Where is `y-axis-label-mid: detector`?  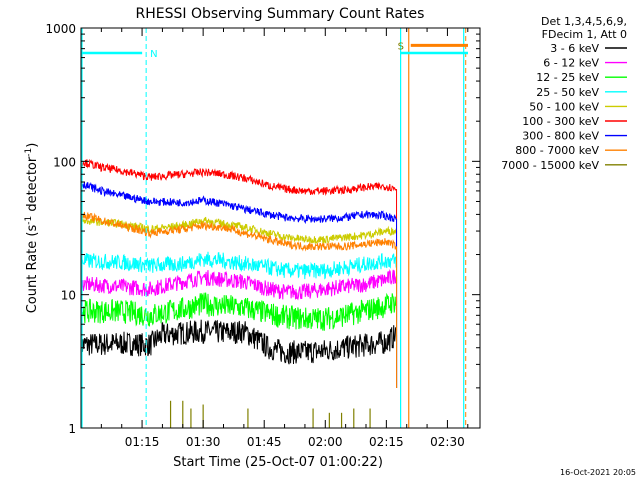 y-axis-label-mid: detector is located at coordinates (32, 186).